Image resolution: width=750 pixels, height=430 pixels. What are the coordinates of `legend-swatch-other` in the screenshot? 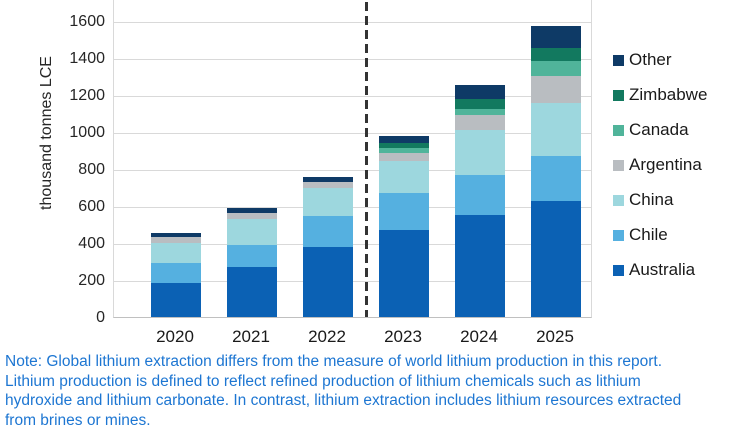 It's located at (618, 60).